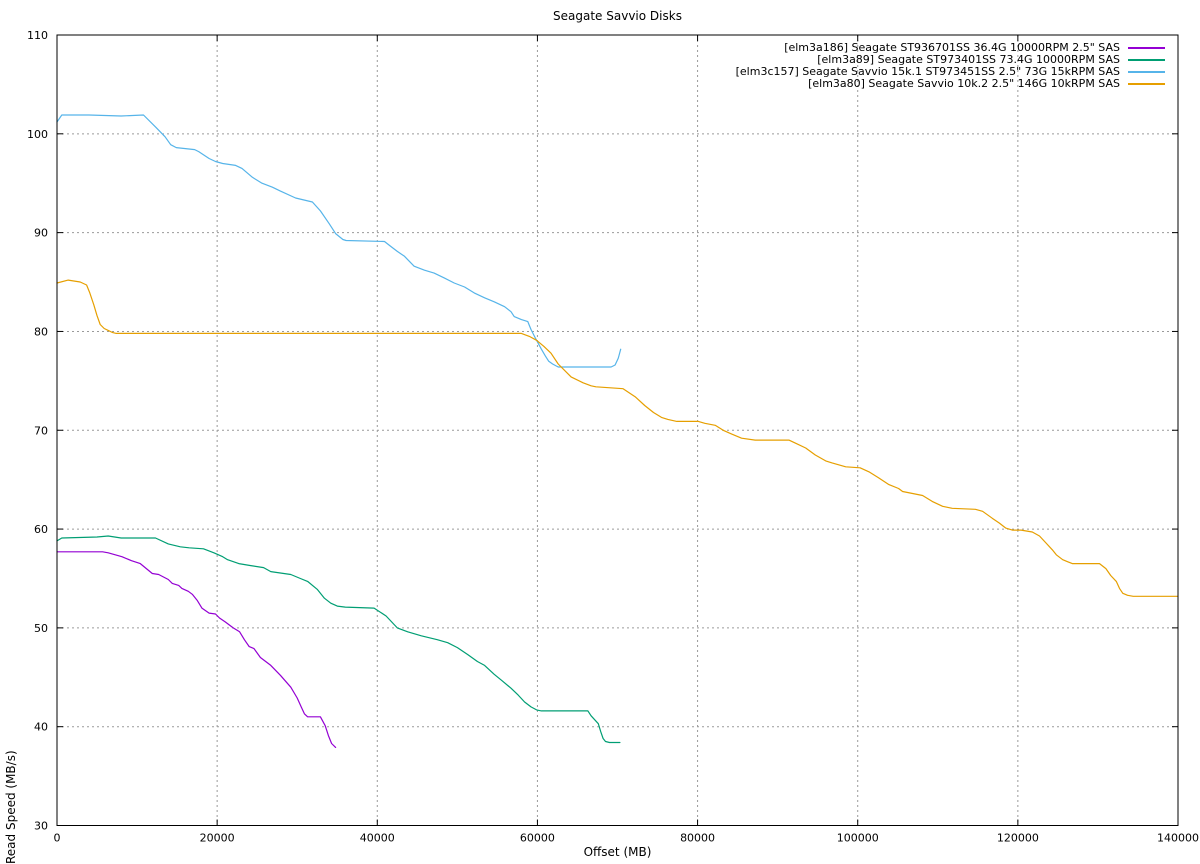 The height and width of the screenshot is (864, 1200). I want to click on svg-text: 60000, so click(537, 838).